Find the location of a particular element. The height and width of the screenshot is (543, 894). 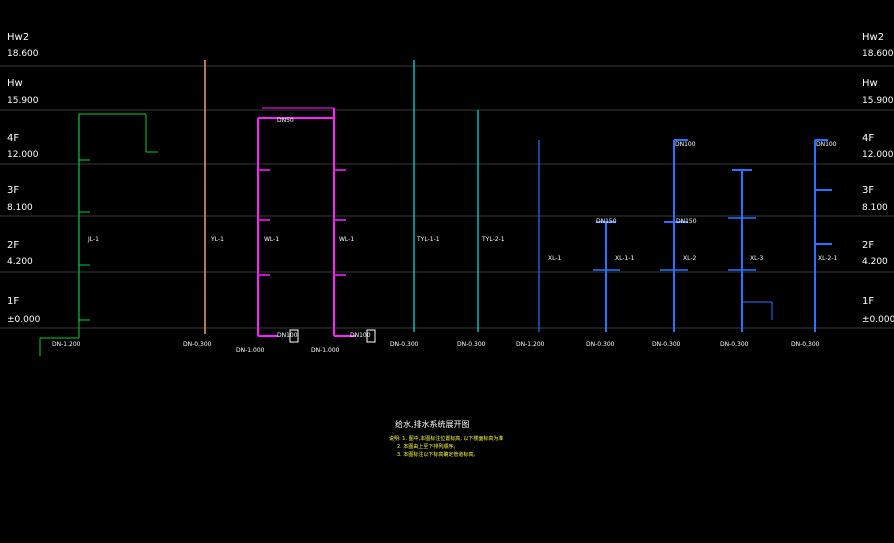

riser-label-wl-1b: WL-1 is located at coordinates (347, 239).